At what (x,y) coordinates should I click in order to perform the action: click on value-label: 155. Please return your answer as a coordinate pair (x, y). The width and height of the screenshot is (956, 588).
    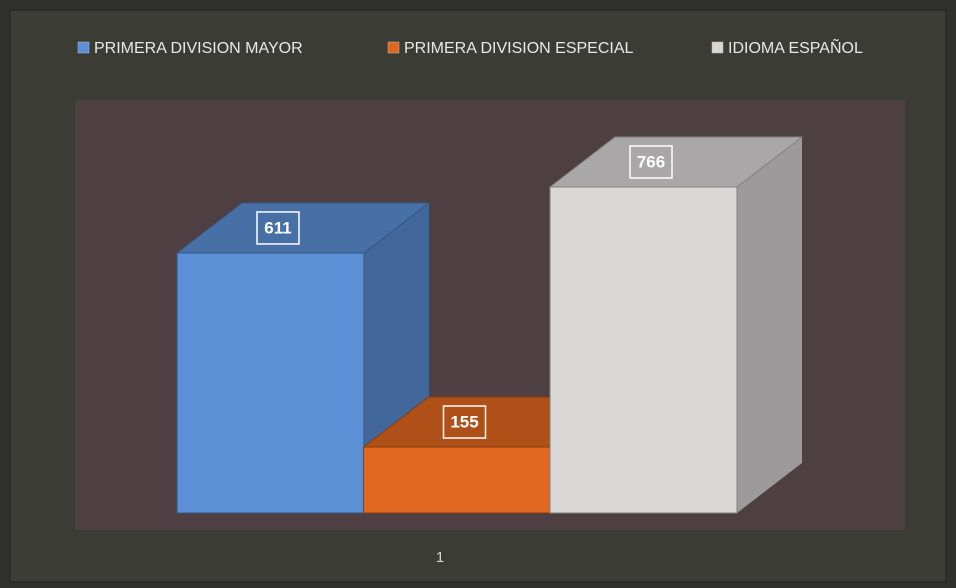
    Looking at the image, I should click on (464, 422).